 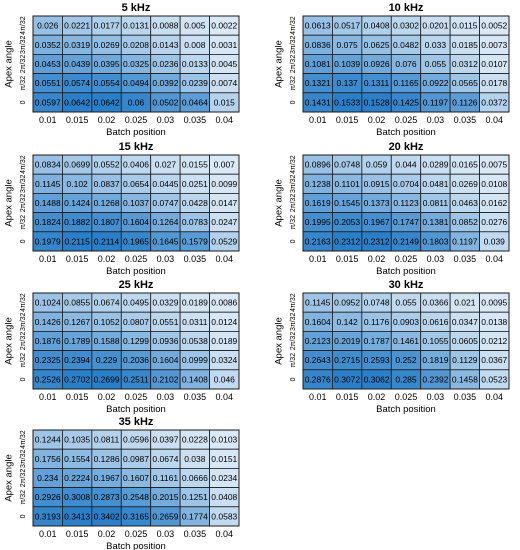 What do you see at coordinates (293, 25) in the screenshot?
I see `y-tick-label: 4π/32` at bounding box center [293, 25].